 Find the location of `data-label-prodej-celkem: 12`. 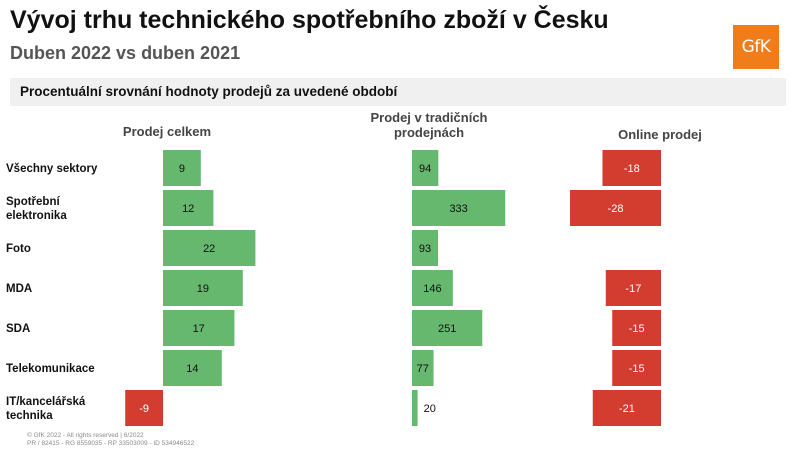

data-label-prodej-celkem: 12 is located at coordinates (188, 209).